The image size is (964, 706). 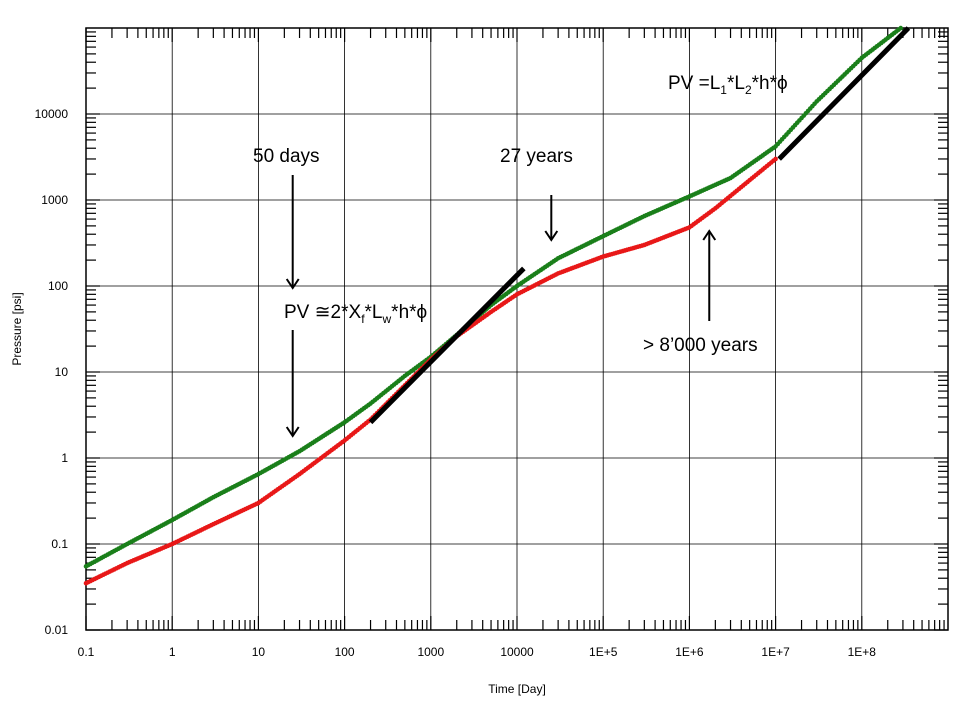 I want to click on y-tick-labels: 0.01 0.1 1 10 100 1000 10000, so click(x=52, y=372).